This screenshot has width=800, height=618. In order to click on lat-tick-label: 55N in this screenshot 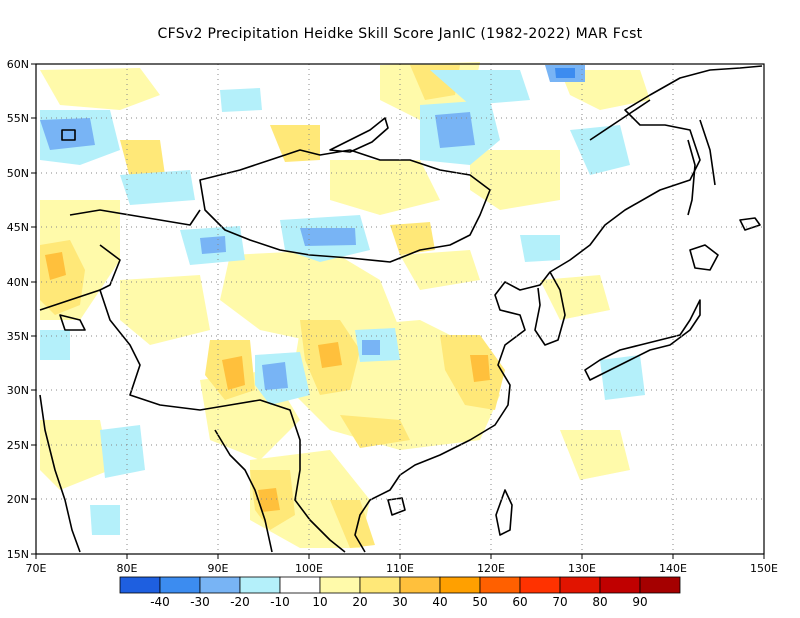, I will do `click(18, 118)`.